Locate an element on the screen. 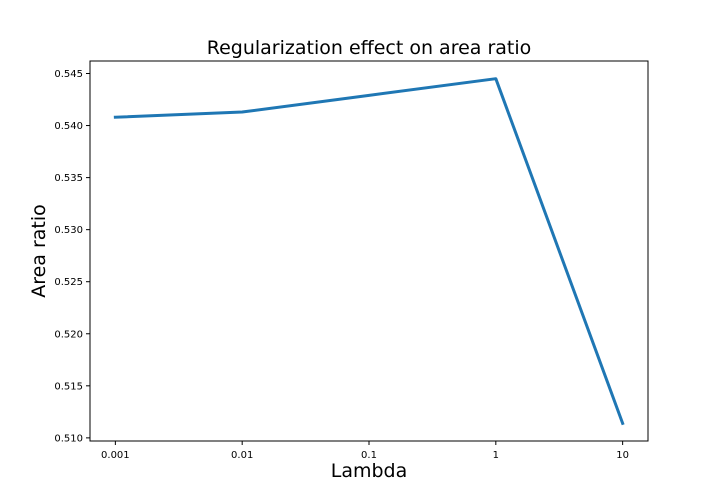 The height and width of the screenshot is (504, 720). y-axis: 0.510 0.515 0.520 0.525 0.530 0.535 0.540 0.545 is located at coordinates (72, 256).